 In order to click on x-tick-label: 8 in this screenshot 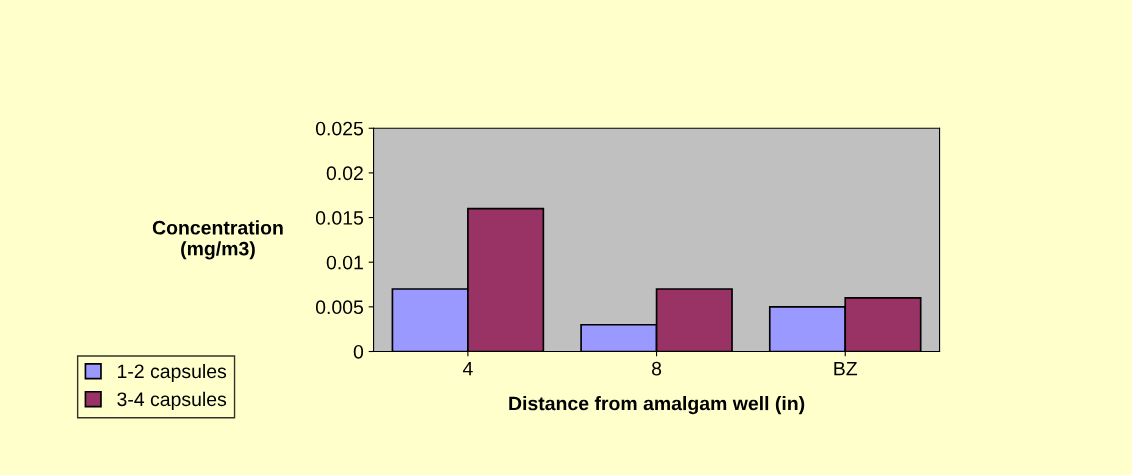, I will do `click(657, 368)`.